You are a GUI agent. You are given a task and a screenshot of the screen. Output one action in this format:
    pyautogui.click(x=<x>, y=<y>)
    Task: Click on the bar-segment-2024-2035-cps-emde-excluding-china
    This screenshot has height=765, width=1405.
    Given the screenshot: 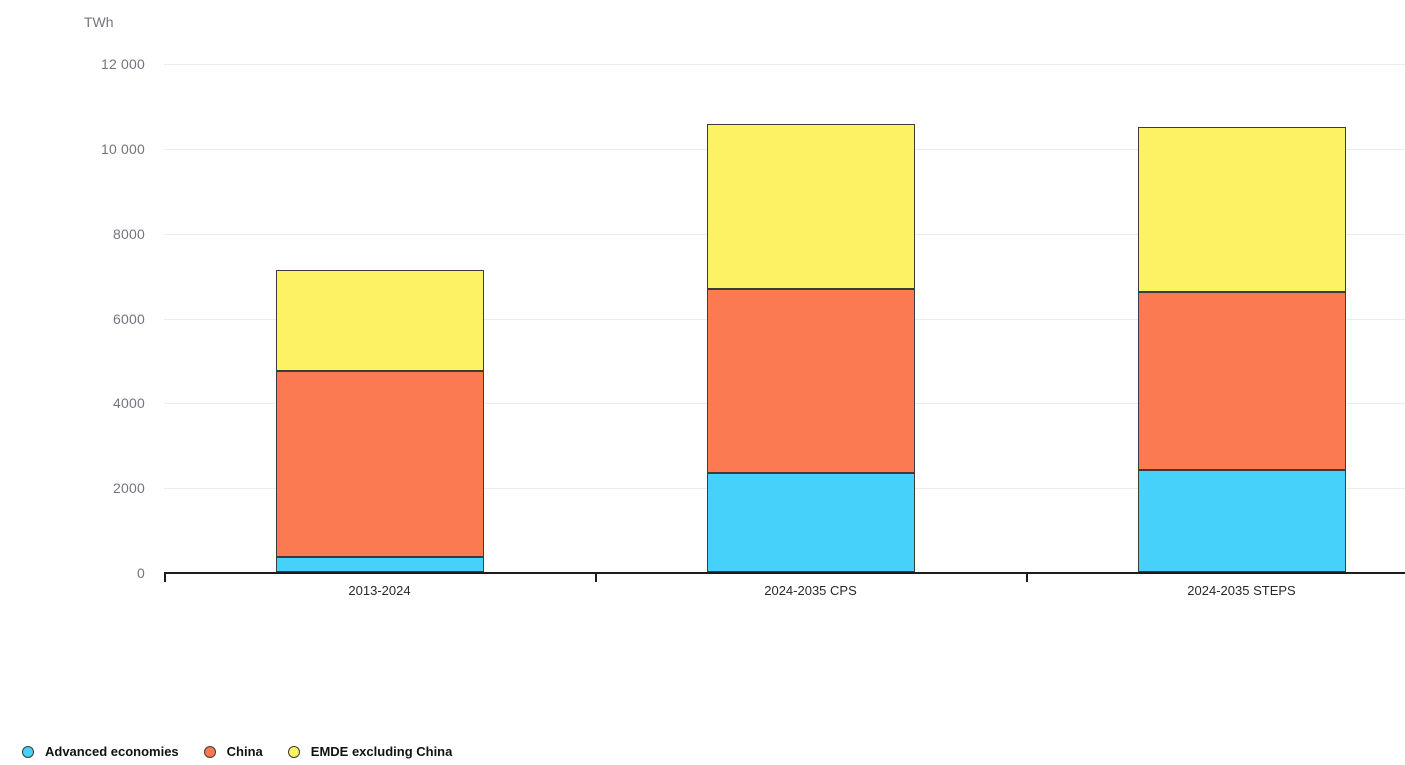 What is the action you would take?
    pyautogui.click(x=810, y=207)
    